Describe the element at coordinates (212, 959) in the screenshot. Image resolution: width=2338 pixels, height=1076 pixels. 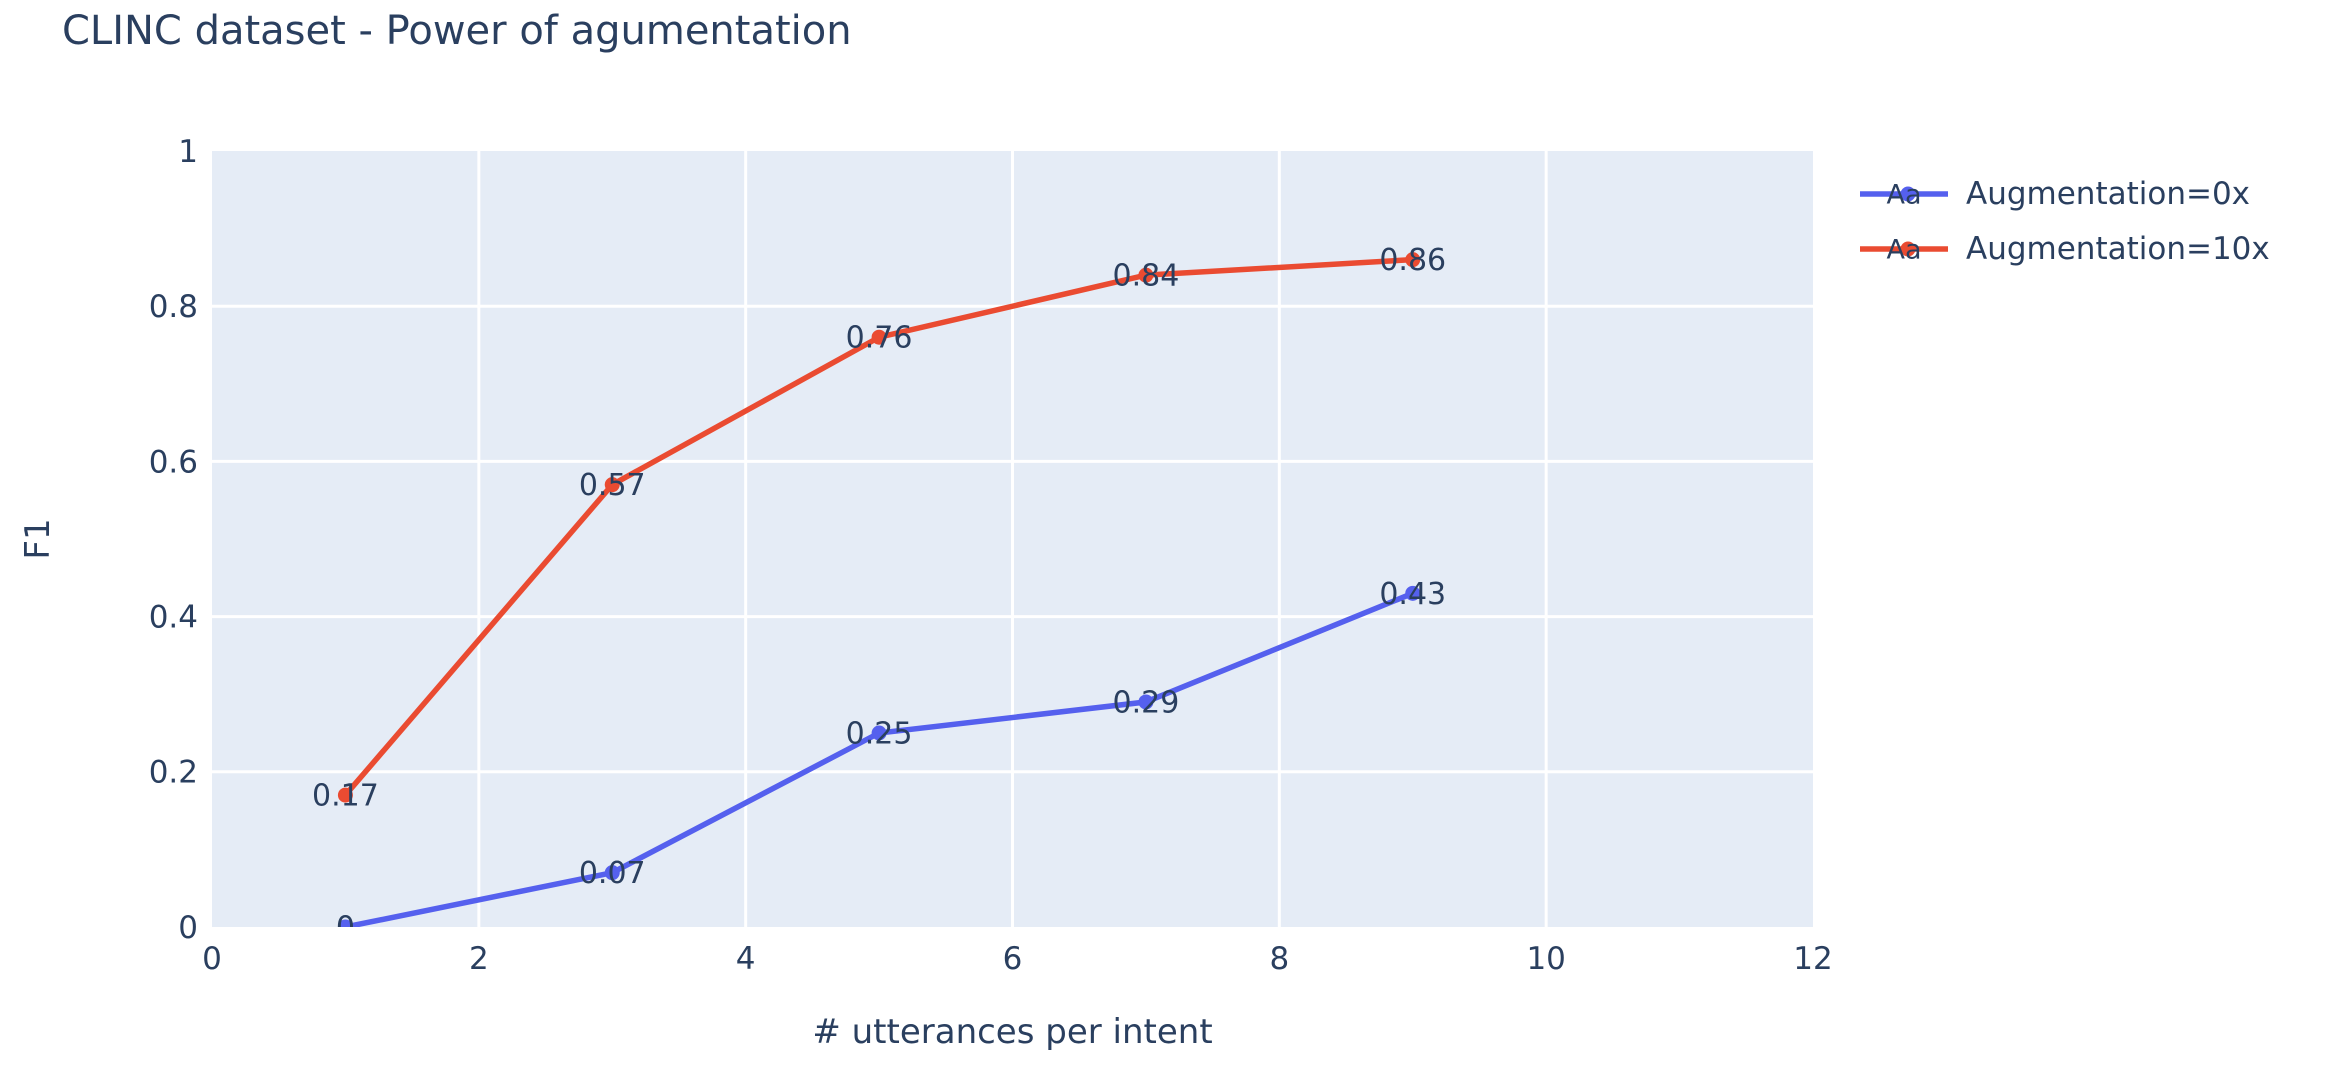
I see `x-tick-label: 0` at that location.